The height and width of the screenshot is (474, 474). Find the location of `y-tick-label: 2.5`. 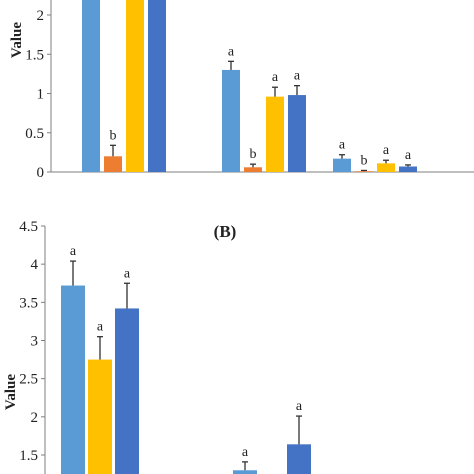

y-tick-label: 2.5 is located at coordinates (28, 380).